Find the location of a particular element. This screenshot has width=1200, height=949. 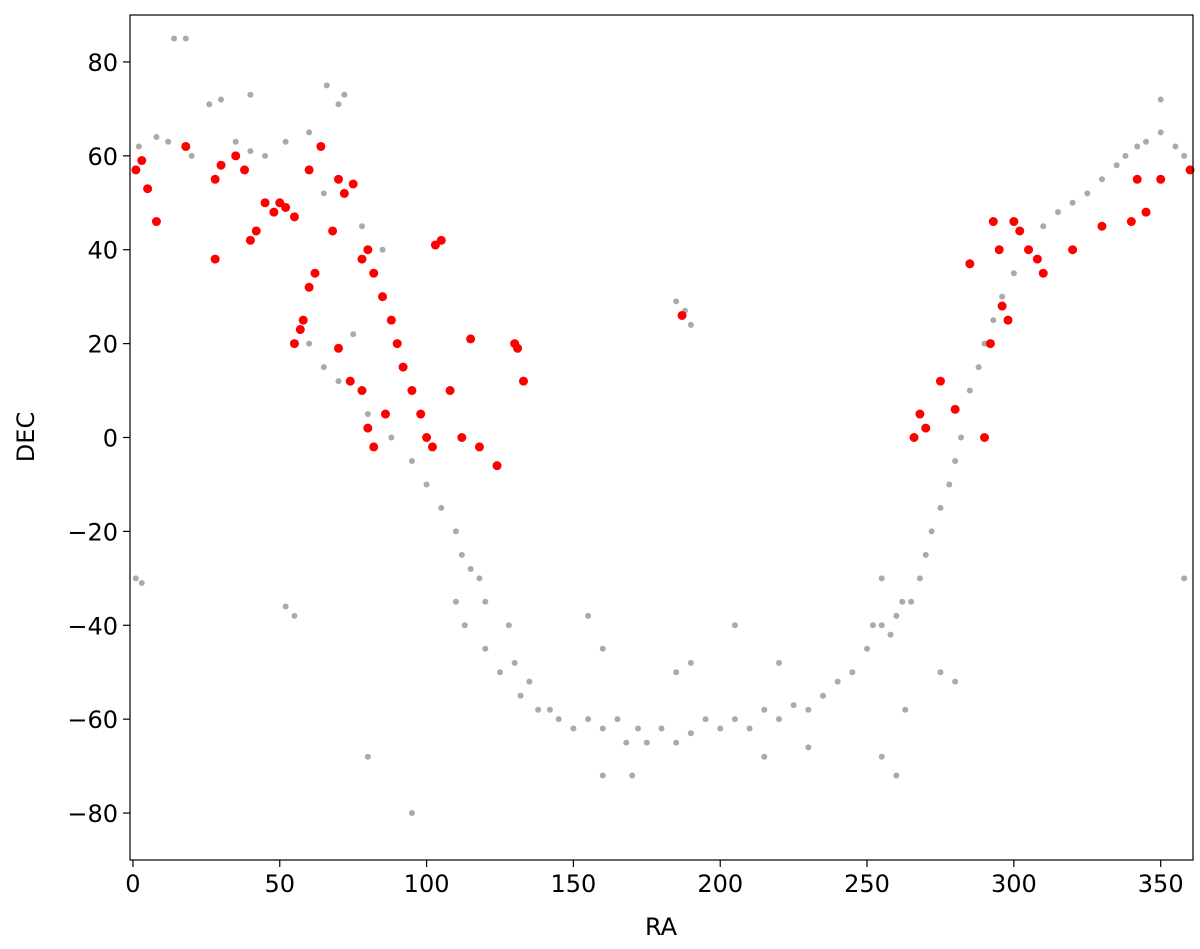

y-tick-label: 40 is located at coordinates (102, 251).